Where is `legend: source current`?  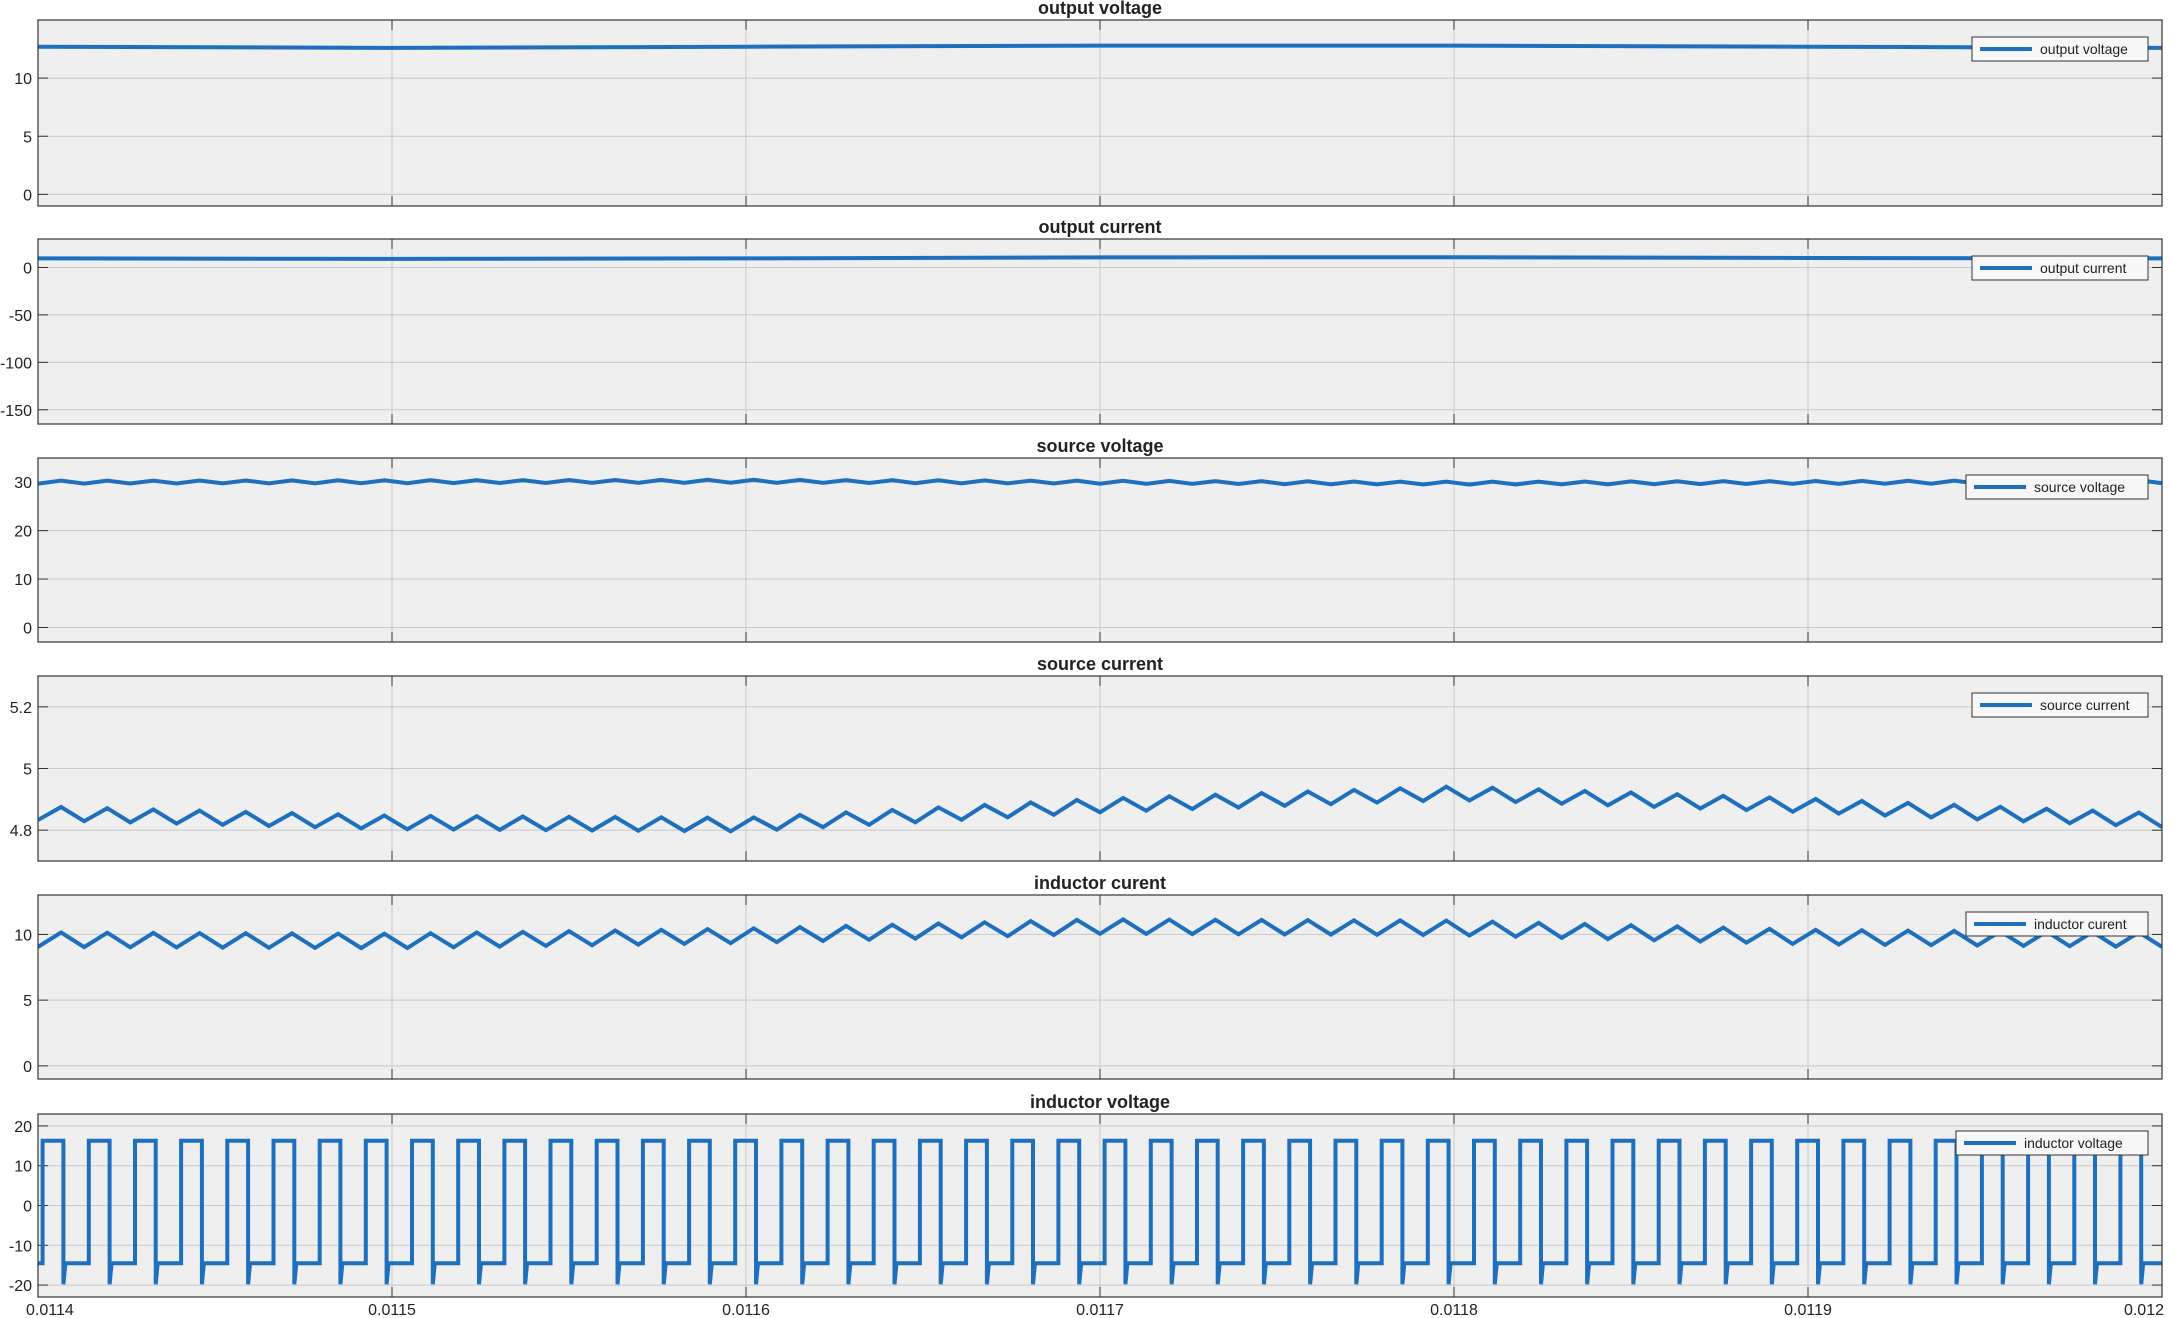
legend: source current is located at coordinates (2060, 705).